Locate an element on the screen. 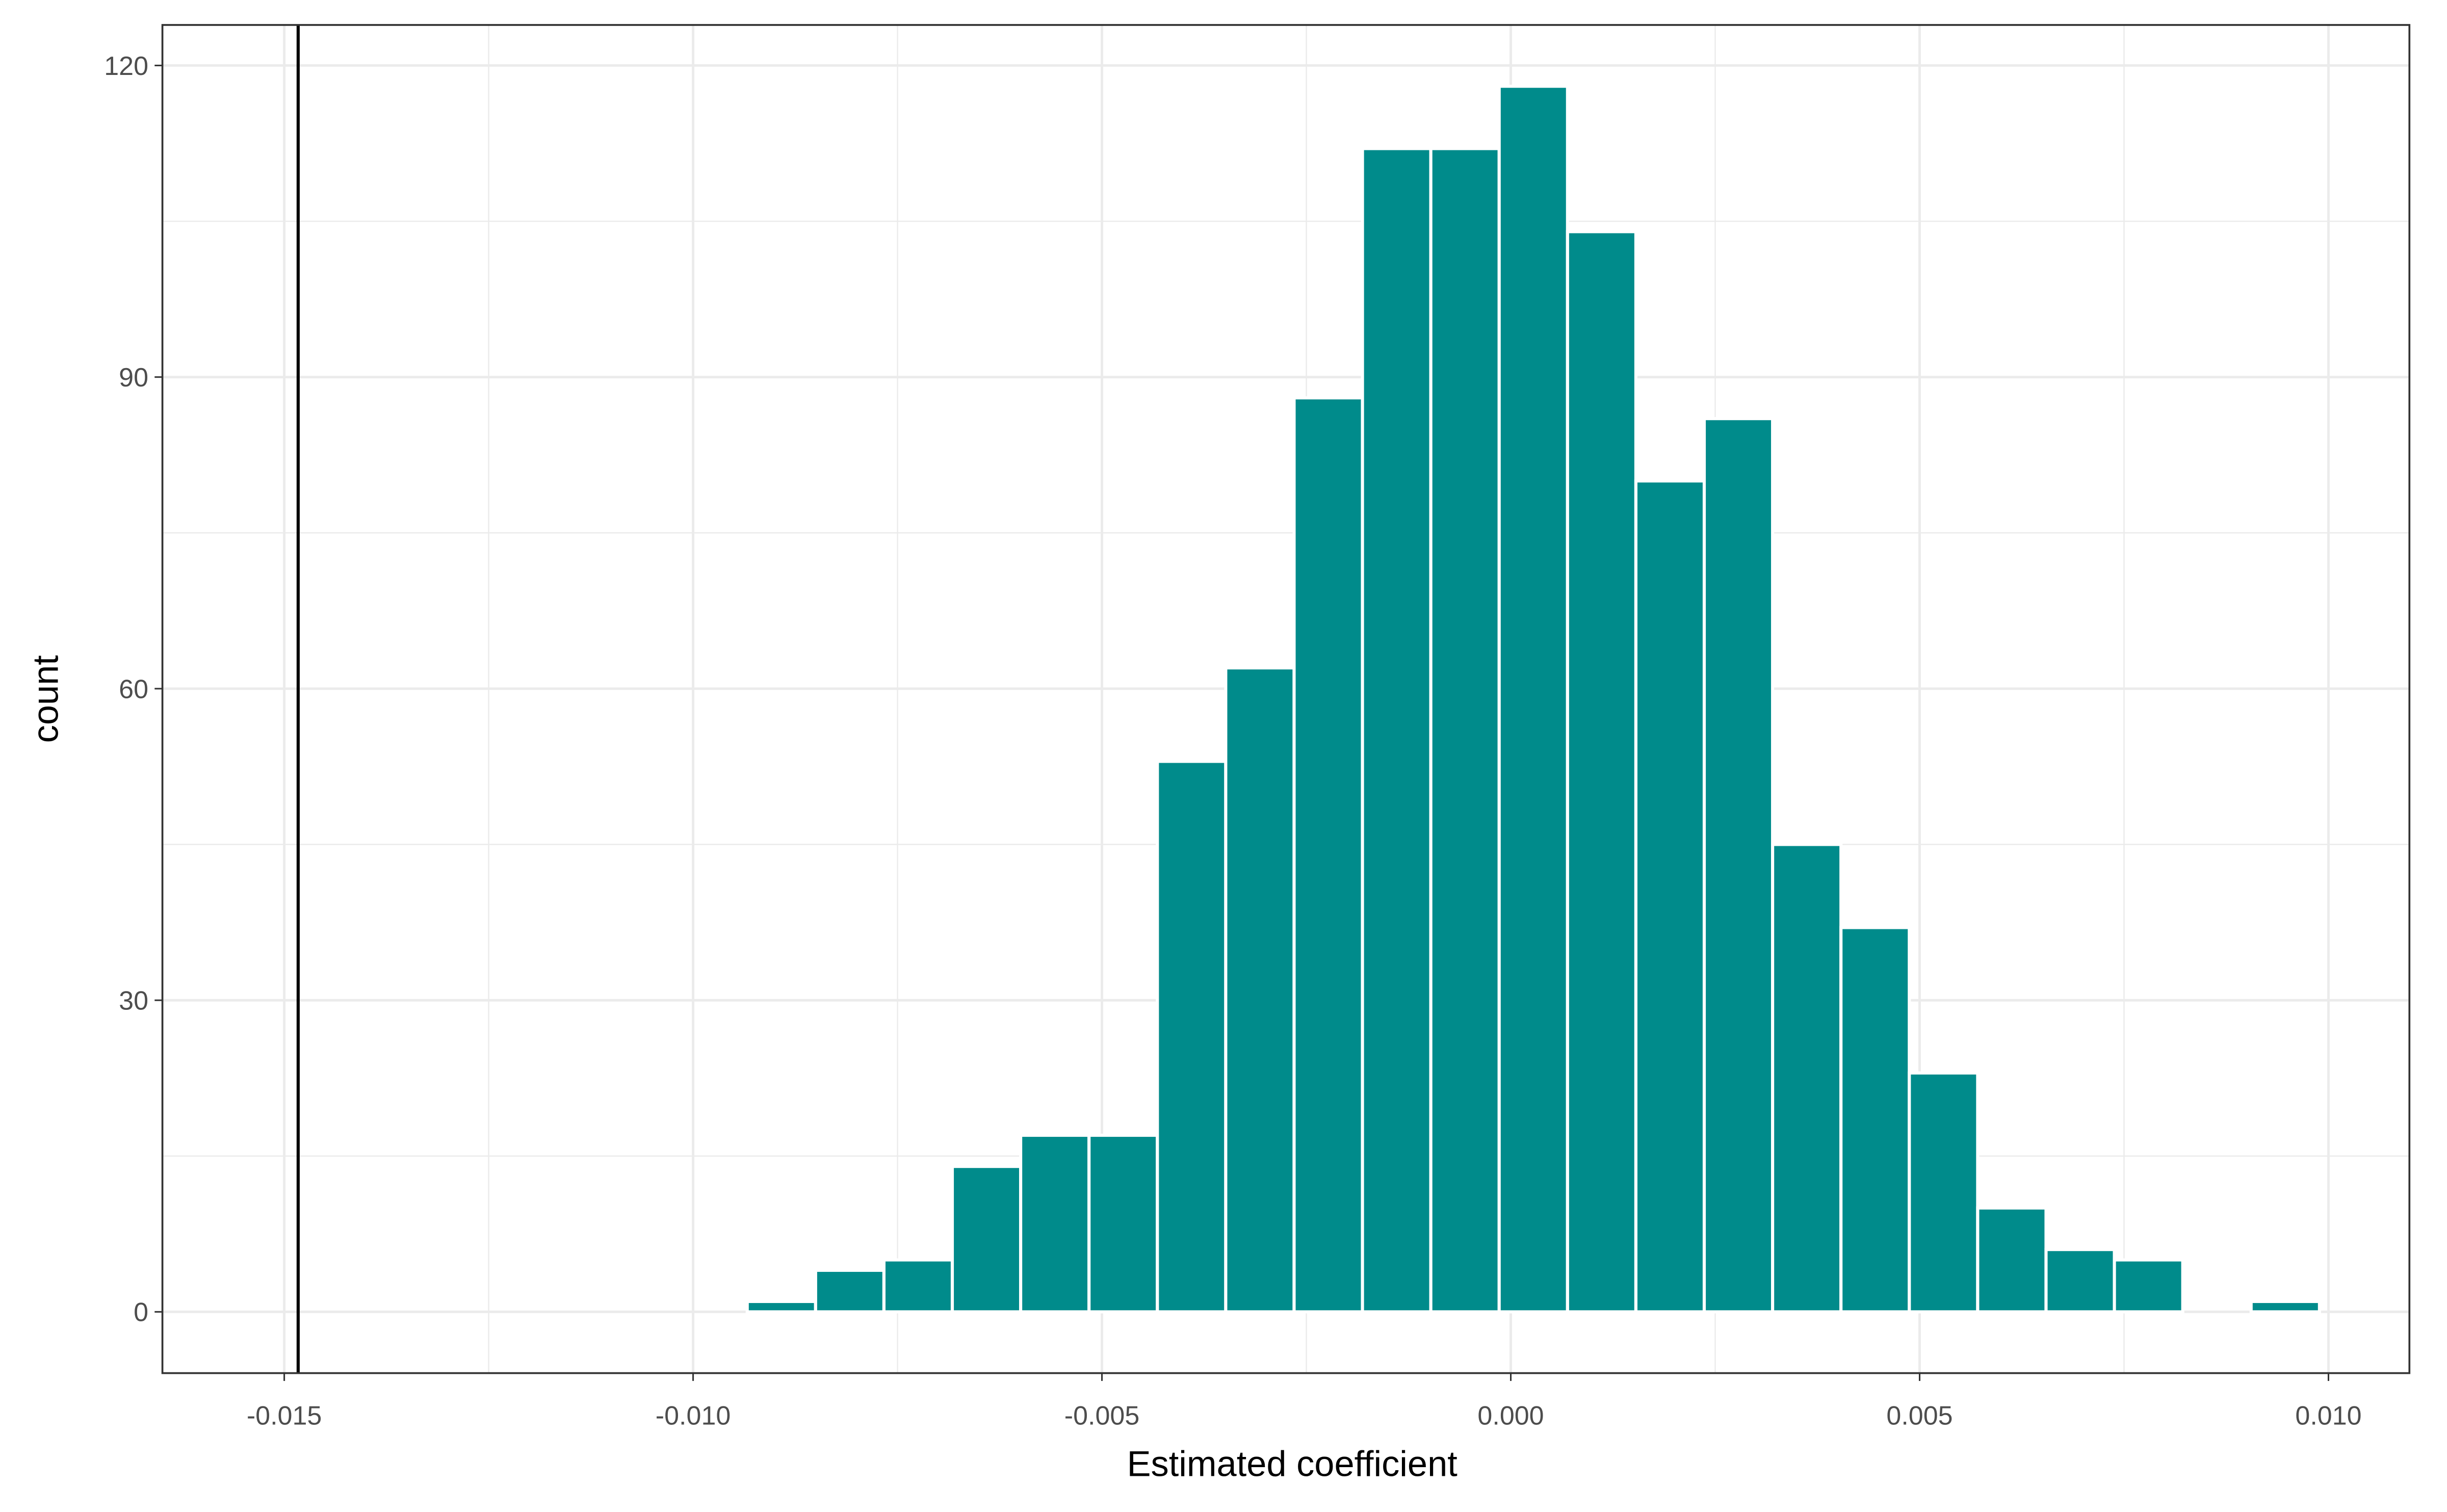  x-tick-label: -0.015 is located at coordinates (284, 1416).